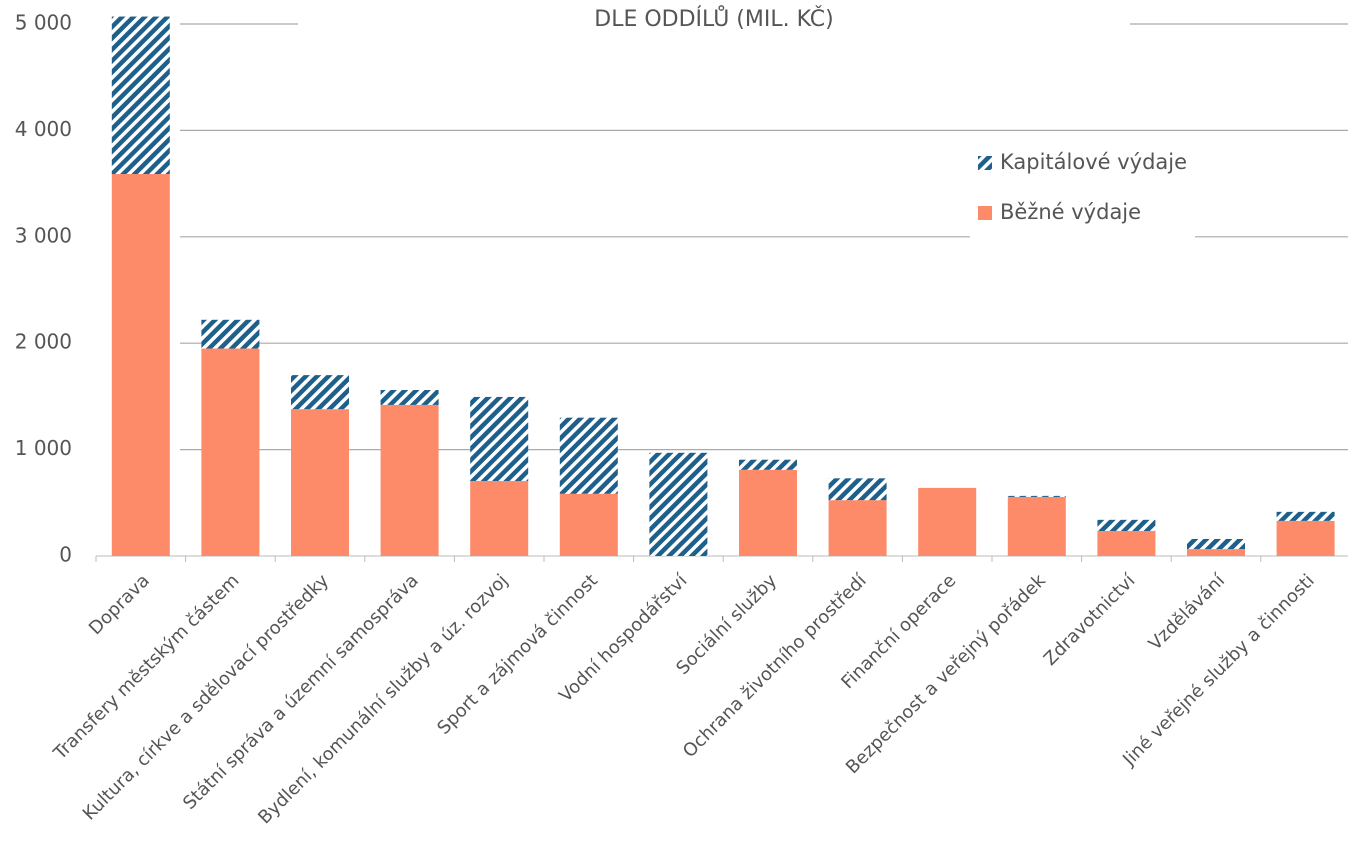 The image size is (1348, 848). I want to click on y-tick-label: 1 000, so click(43, 448).